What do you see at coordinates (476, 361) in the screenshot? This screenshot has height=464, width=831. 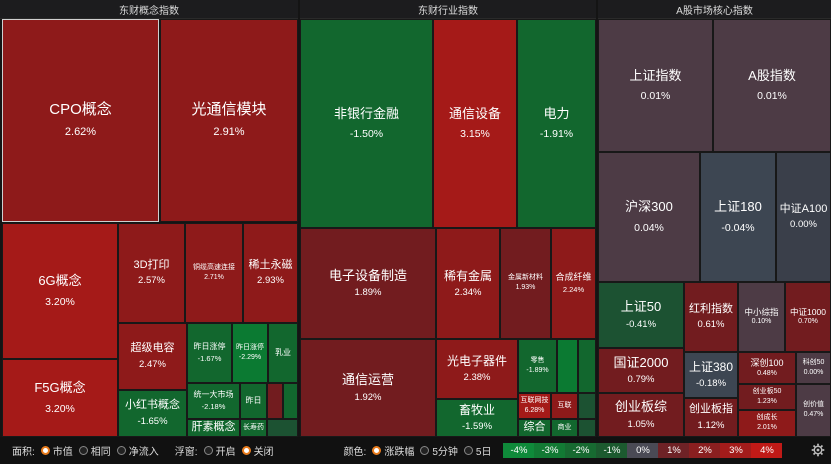 I see `tile-name: 光电子器件` at bounding box center [476, 361].